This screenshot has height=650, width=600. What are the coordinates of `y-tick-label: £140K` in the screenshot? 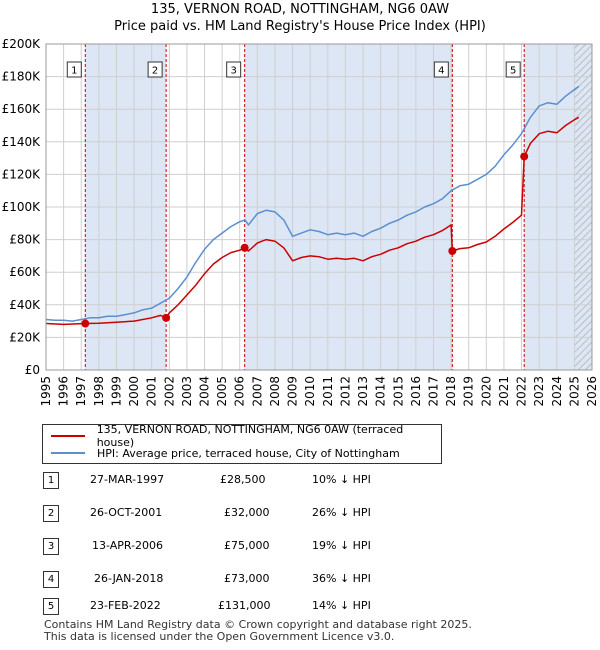 It's located at (22, 142).